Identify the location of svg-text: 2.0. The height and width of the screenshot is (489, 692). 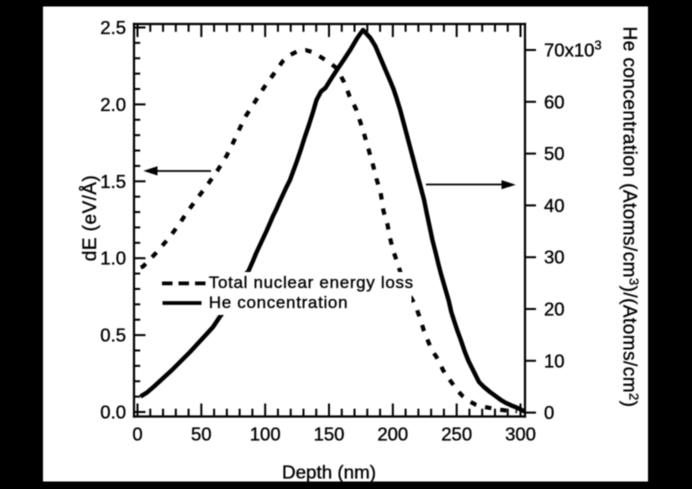
(113, 104).